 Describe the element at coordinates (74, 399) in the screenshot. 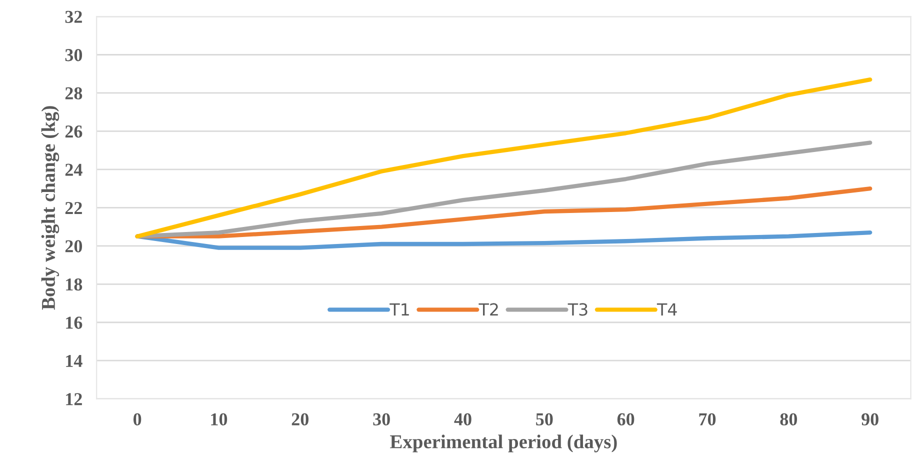

I see `y-tick-label: 12` at that location.